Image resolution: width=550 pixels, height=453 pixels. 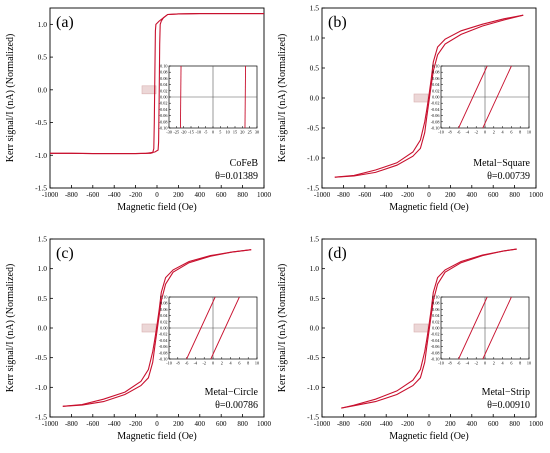 What do you see at coordinates (435, 352) in the screenshot?
I see `inset-y-tick-label: -0.08` at bounding box center [435, 352].